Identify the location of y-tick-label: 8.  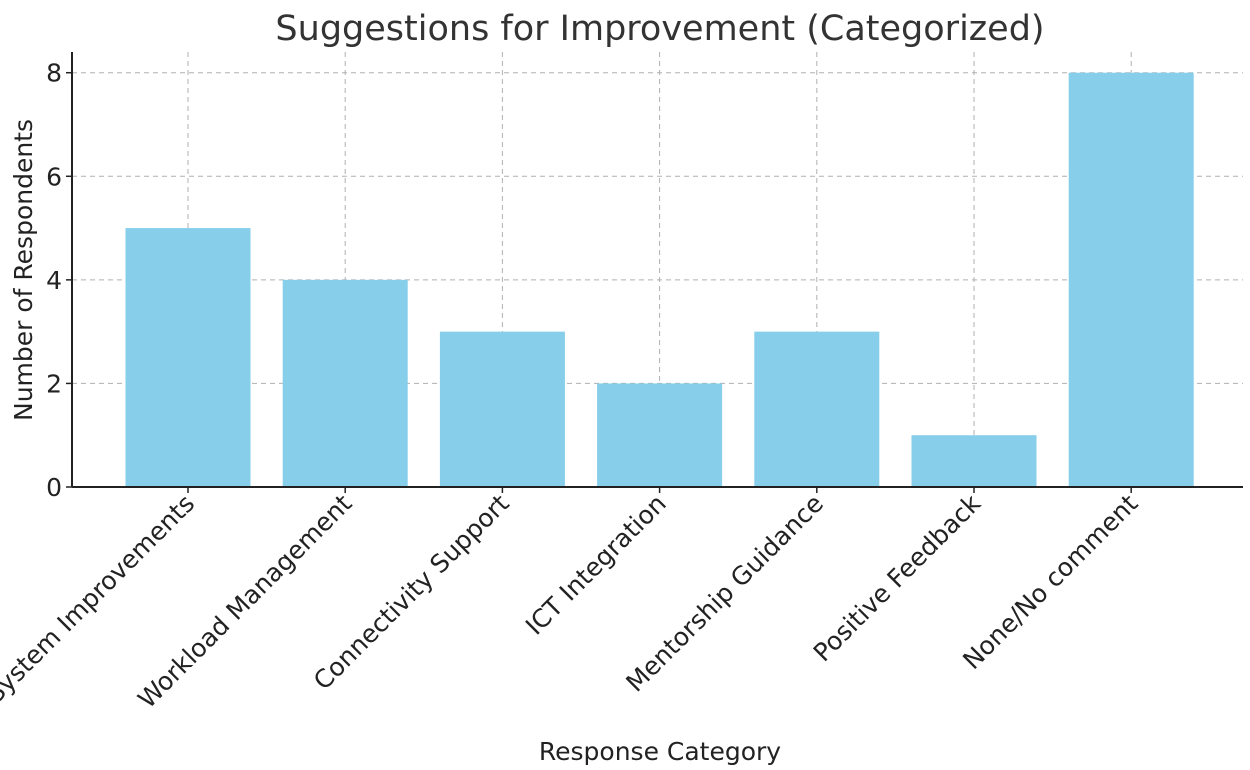
(54, 73).